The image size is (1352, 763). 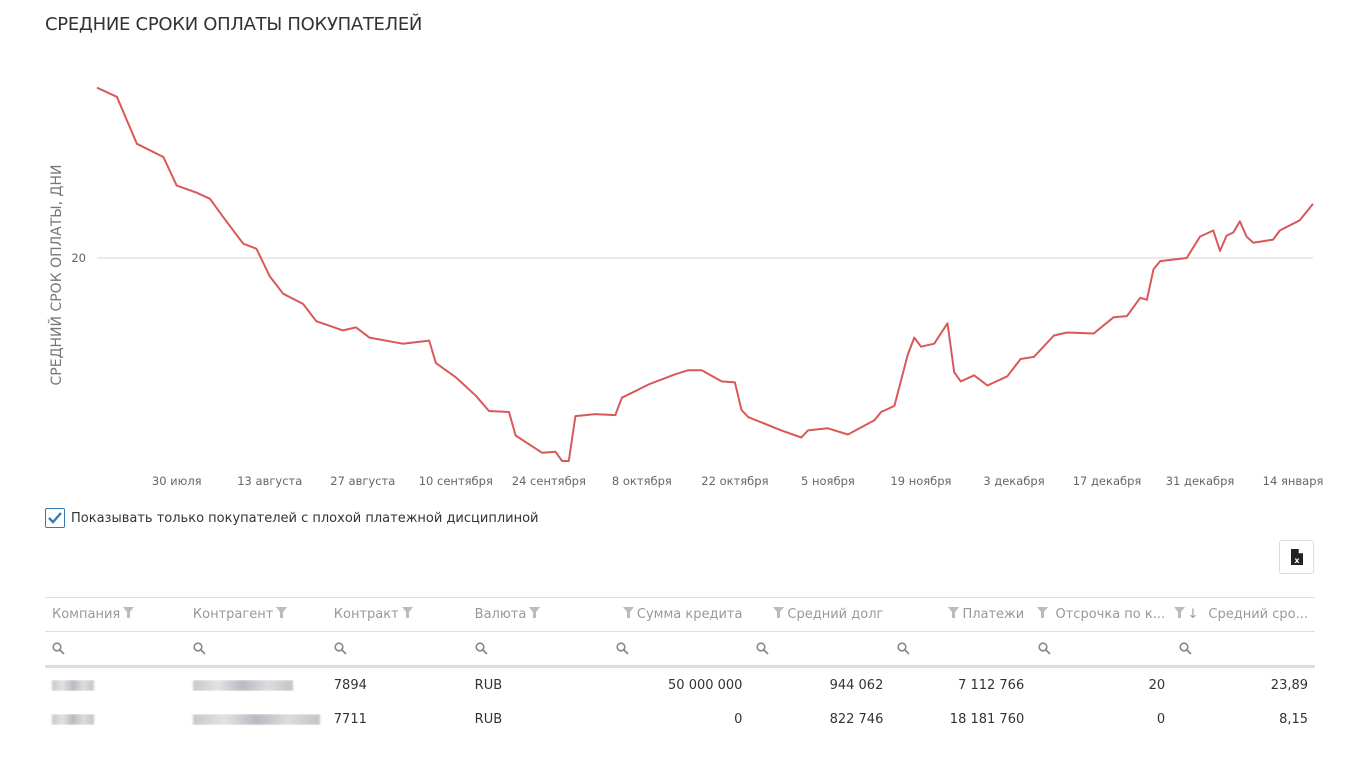 I want to click on checkbox, so click(x=55, y=518).